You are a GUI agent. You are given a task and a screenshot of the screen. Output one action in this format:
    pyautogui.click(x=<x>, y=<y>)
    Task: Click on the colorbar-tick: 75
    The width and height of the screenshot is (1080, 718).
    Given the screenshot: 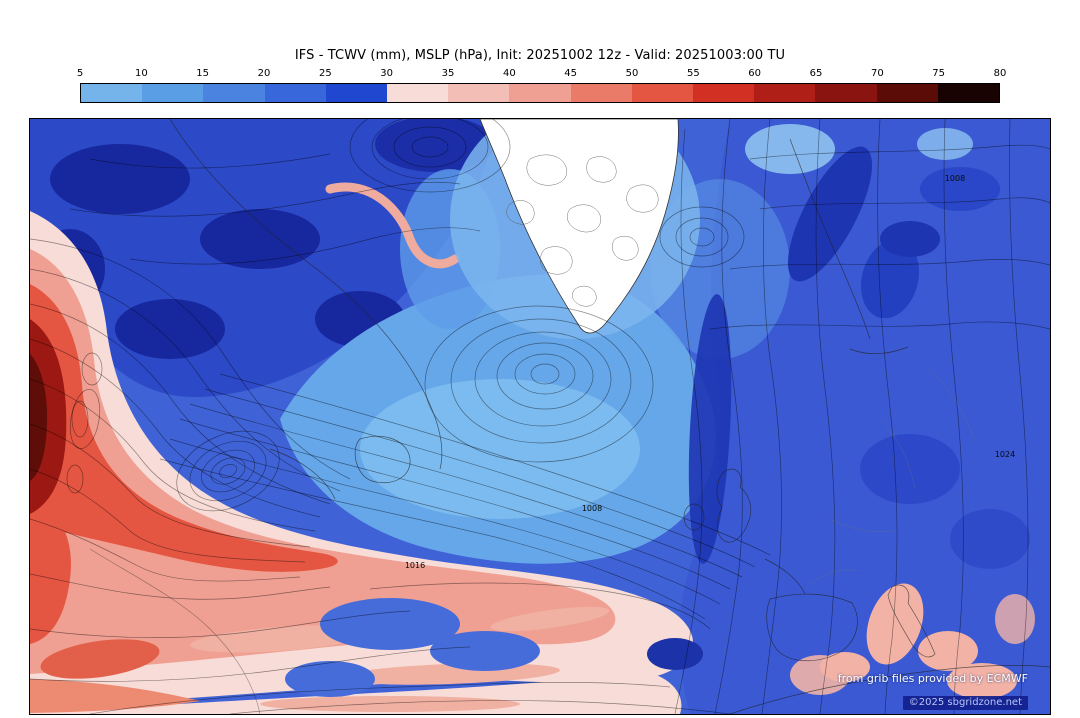 What is the action you would take?
    pyautogui.click(x=939, y=73)
    